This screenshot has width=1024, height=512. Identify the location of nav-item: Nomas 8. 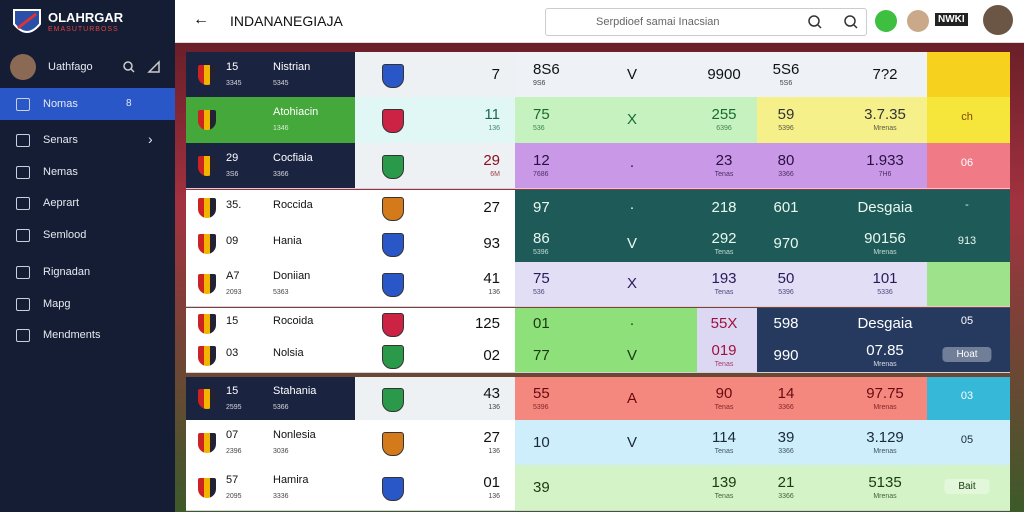
(87, 104).